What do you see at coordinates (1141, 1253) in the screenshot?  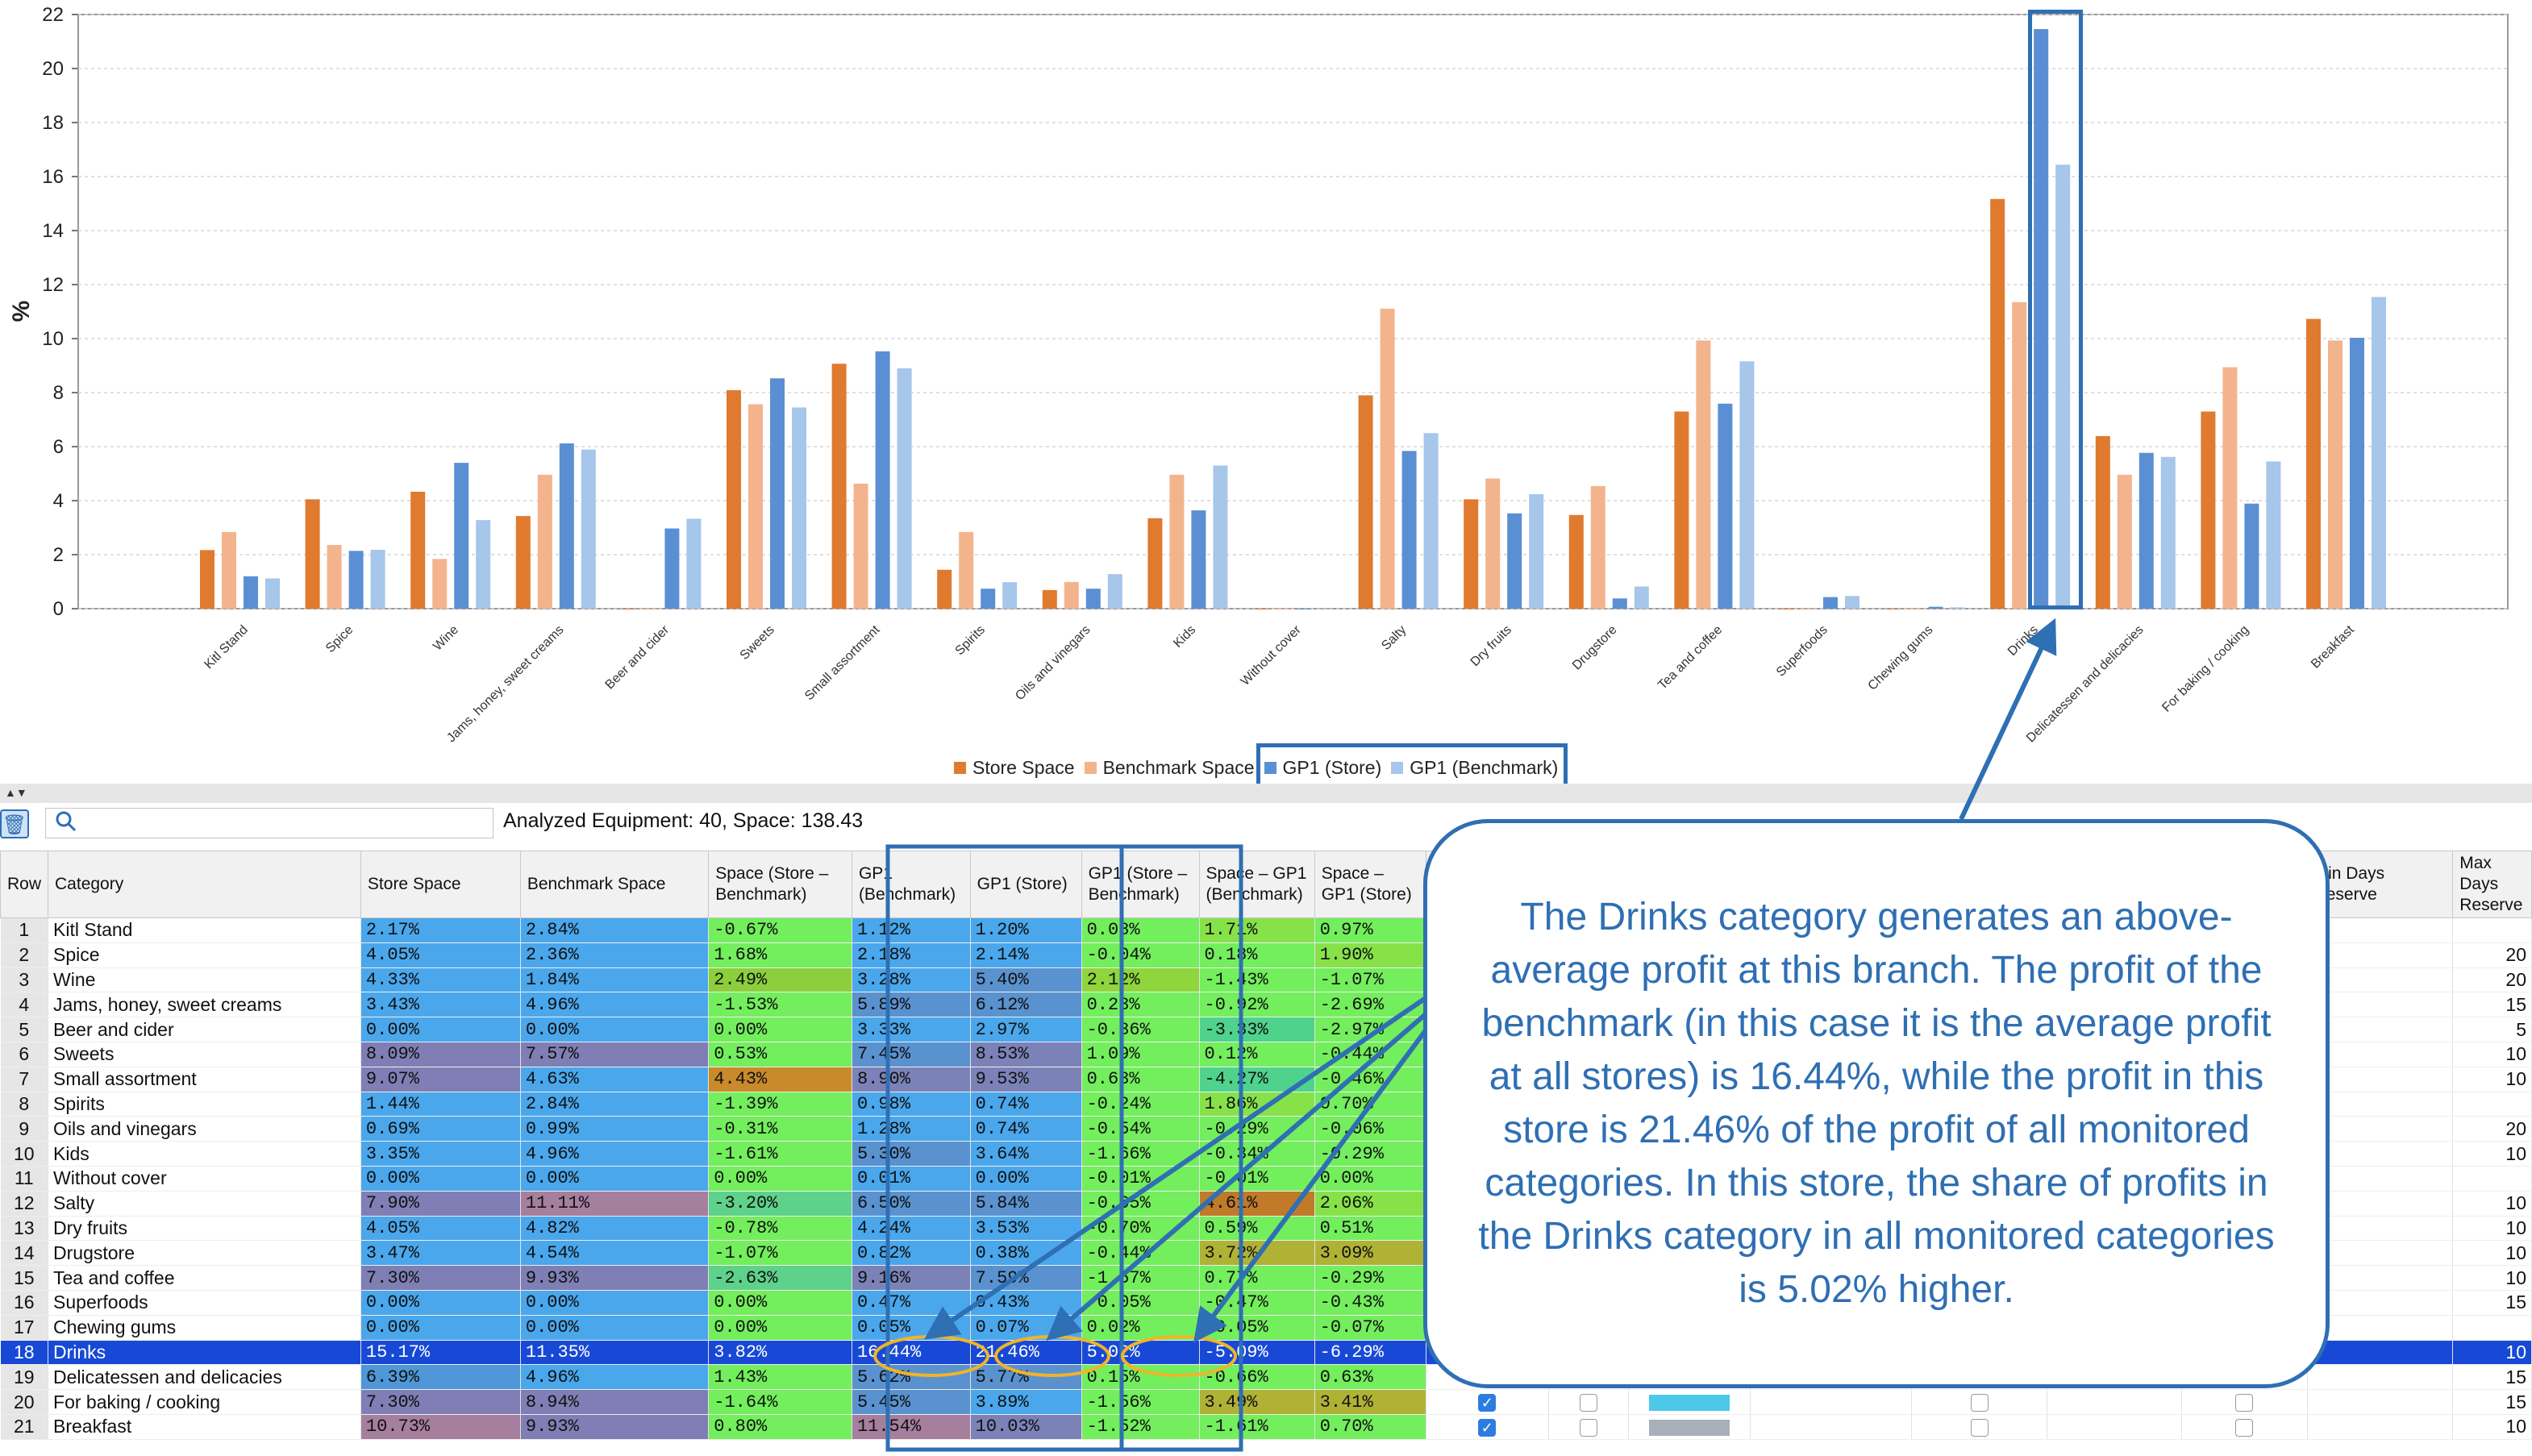 I see `gp1-diff-cell: -0.44%` at bounding box center [1141, 1253].